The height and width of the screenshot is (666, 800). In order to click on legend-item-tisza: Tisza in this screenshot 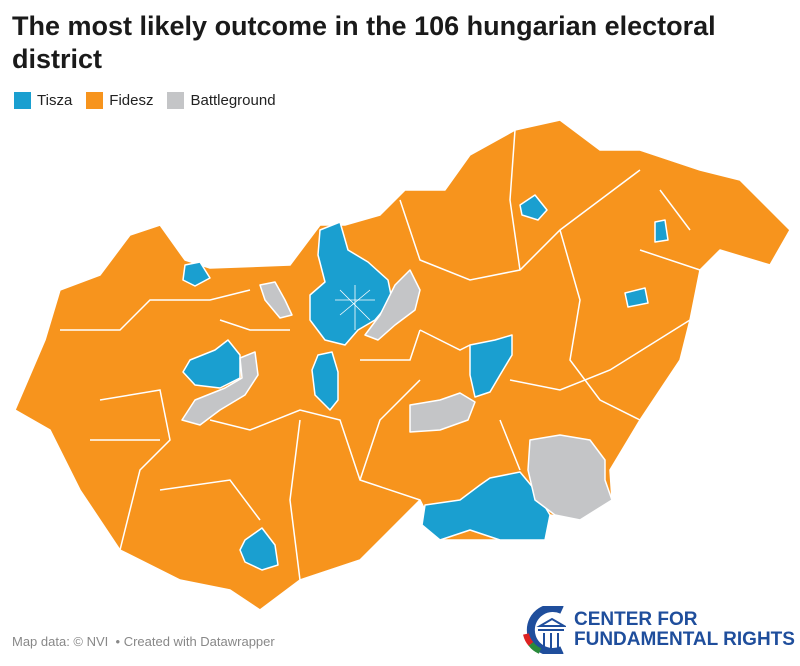, I will do `click(43, 100)`.